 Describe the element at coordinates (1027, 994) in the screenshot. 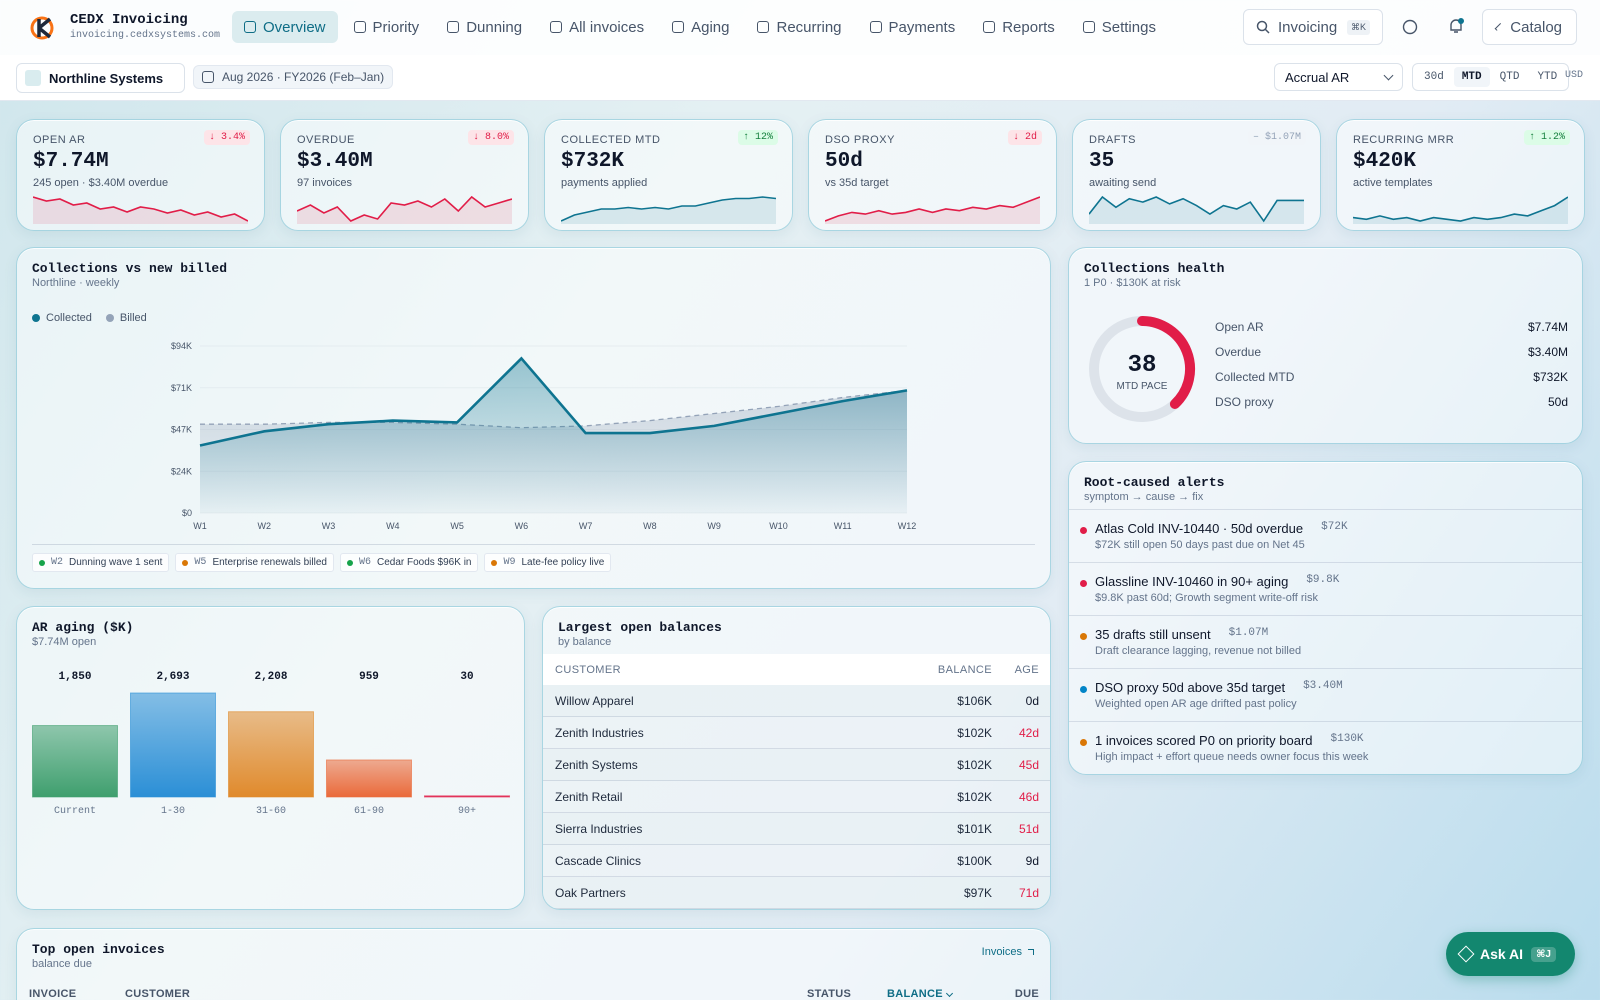

I see `column-header: DUE` at that location.